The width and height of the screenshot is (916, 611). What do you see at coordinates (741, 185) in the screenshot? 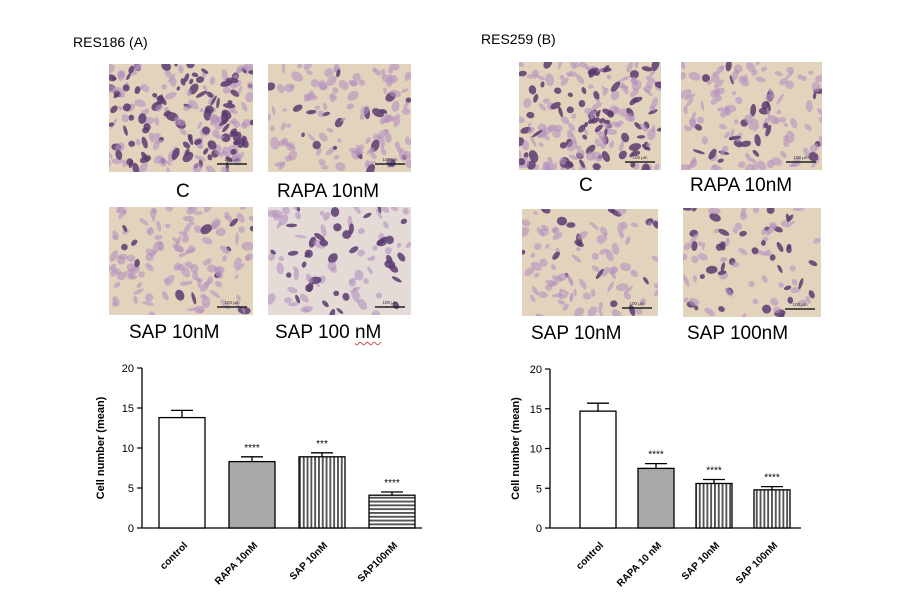
I see `caption-b-rapa-10nm: RAPA 10nM` at bounding box center [741, 185].